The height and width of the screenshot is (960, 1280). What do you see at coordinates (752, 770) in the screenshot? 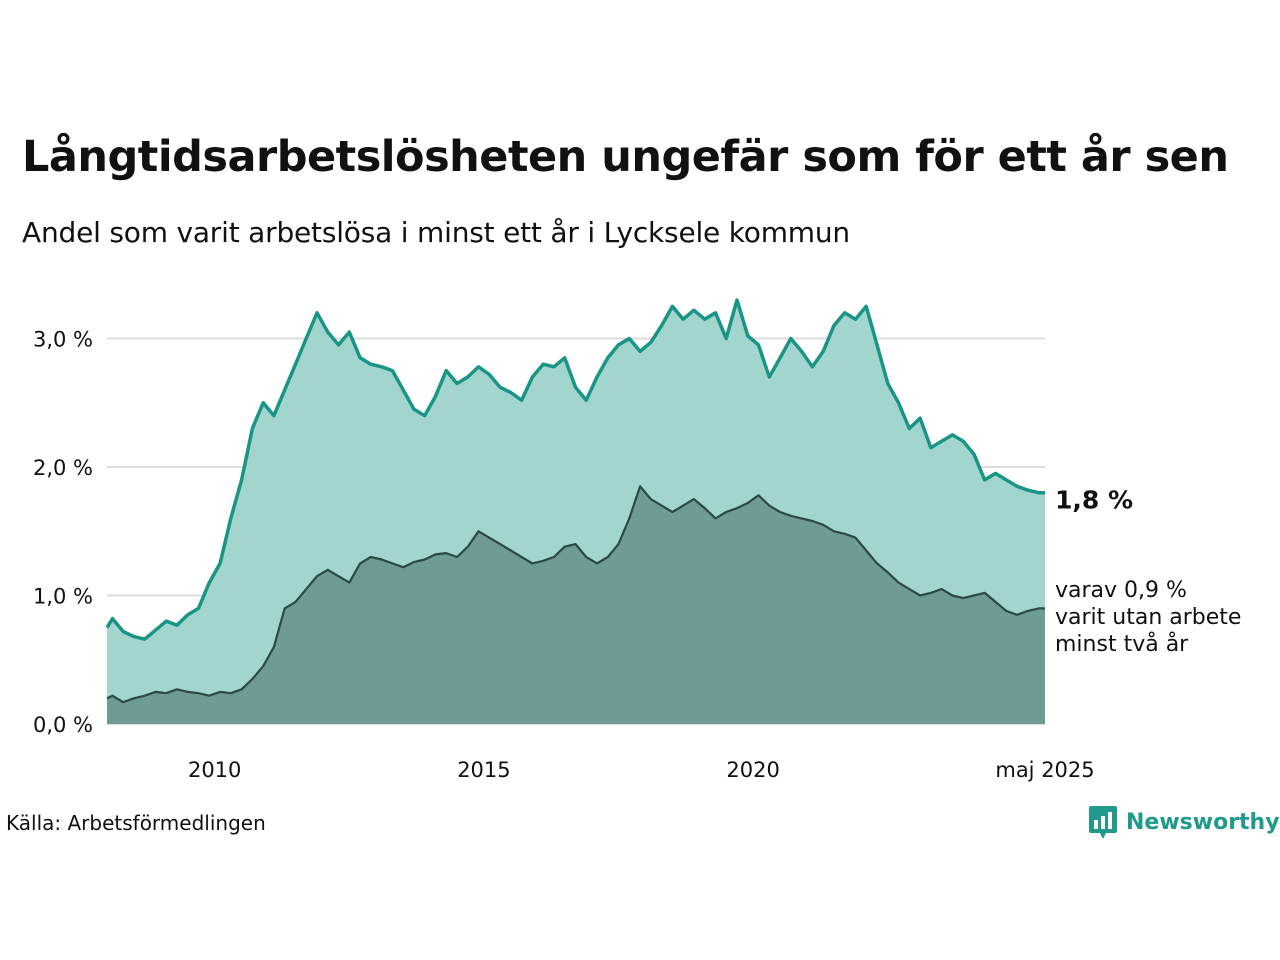
I see `x-tick-label: 2020` at bounding box center [752, 770].